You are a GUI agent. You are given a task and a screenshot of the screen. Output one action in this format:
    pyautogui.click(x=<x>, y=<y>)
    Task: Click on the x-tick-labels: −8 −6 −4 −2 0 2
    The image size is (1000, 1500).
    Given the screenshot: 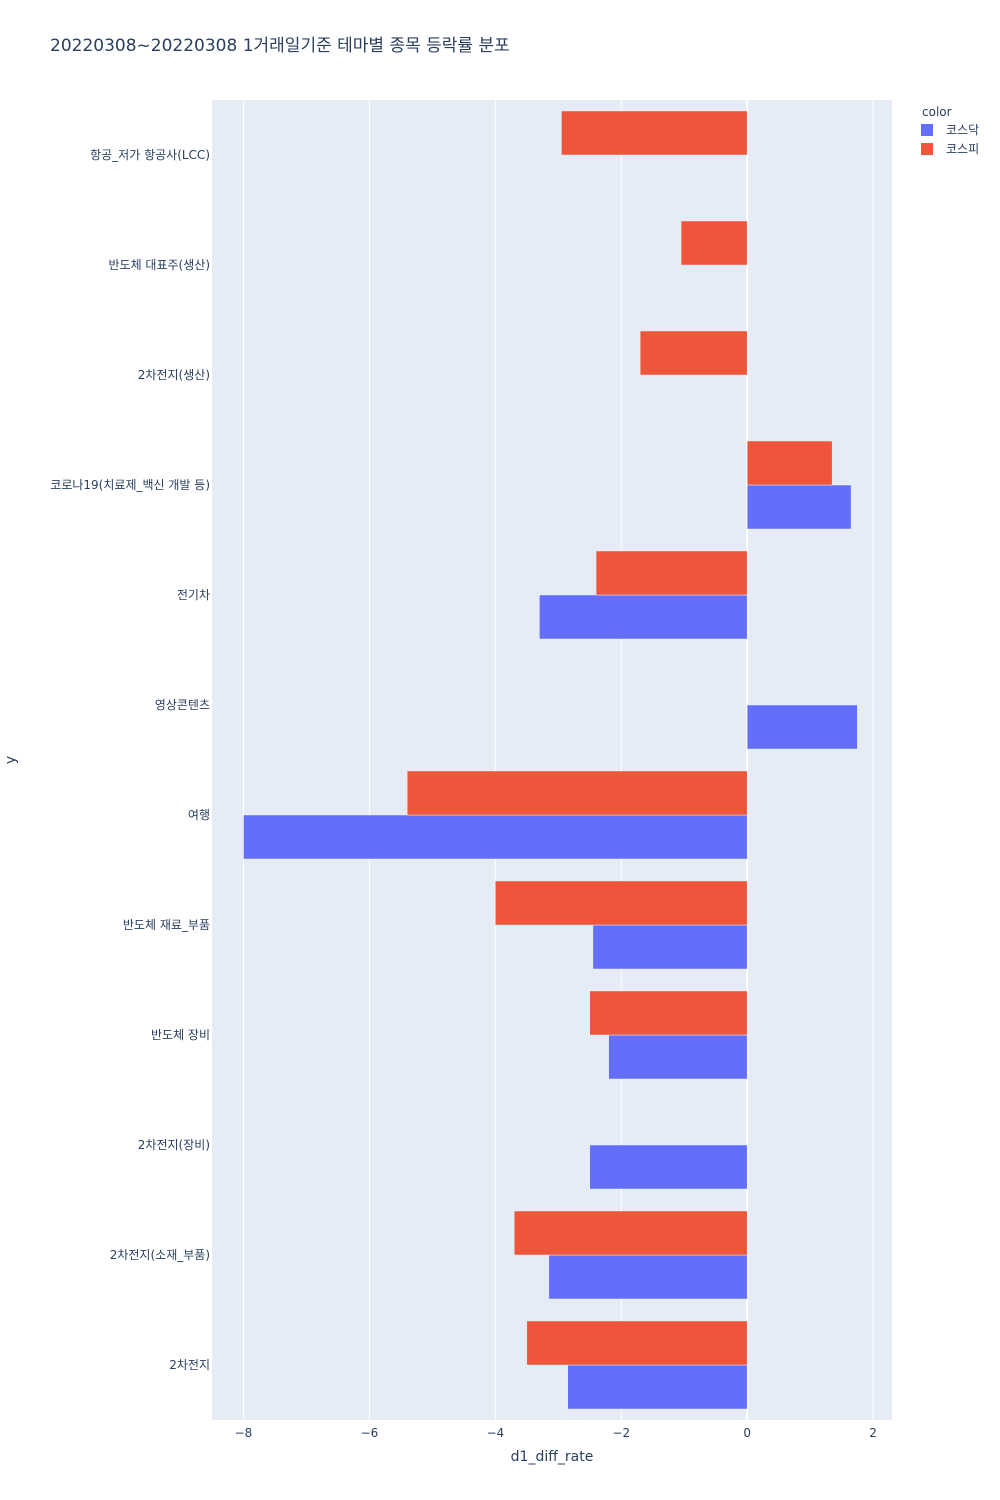 What is the action you would take?
    pyautogui.click(x=556, y=1433)
    